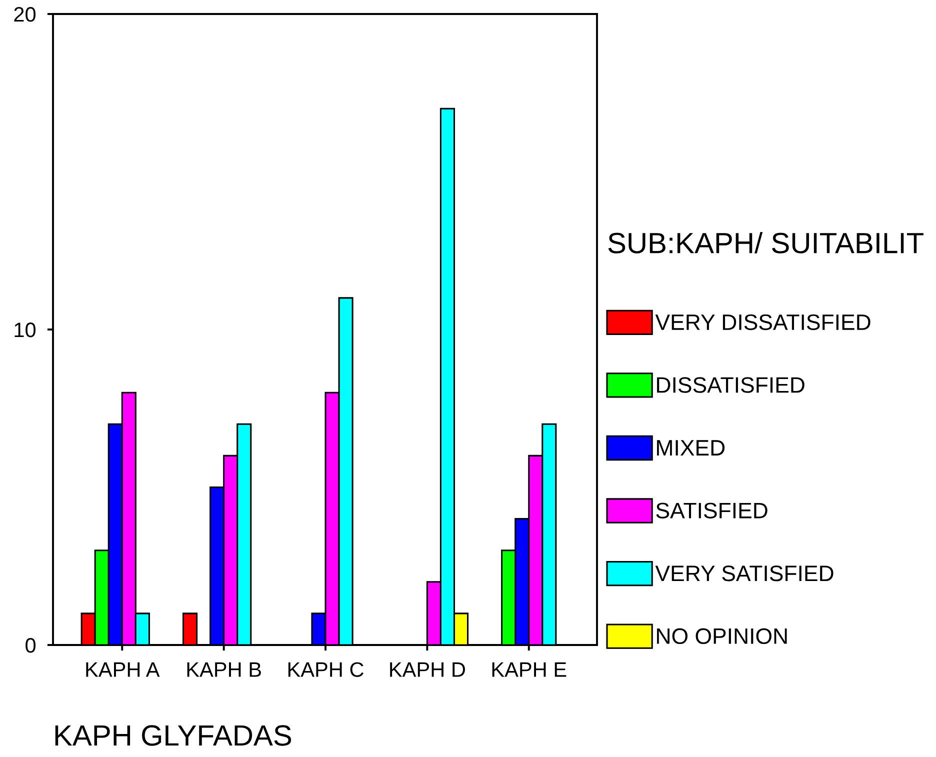 This screenshot has height=757, width=936. I want to click on x-tick-label: KAPH E, so click(529, 669).